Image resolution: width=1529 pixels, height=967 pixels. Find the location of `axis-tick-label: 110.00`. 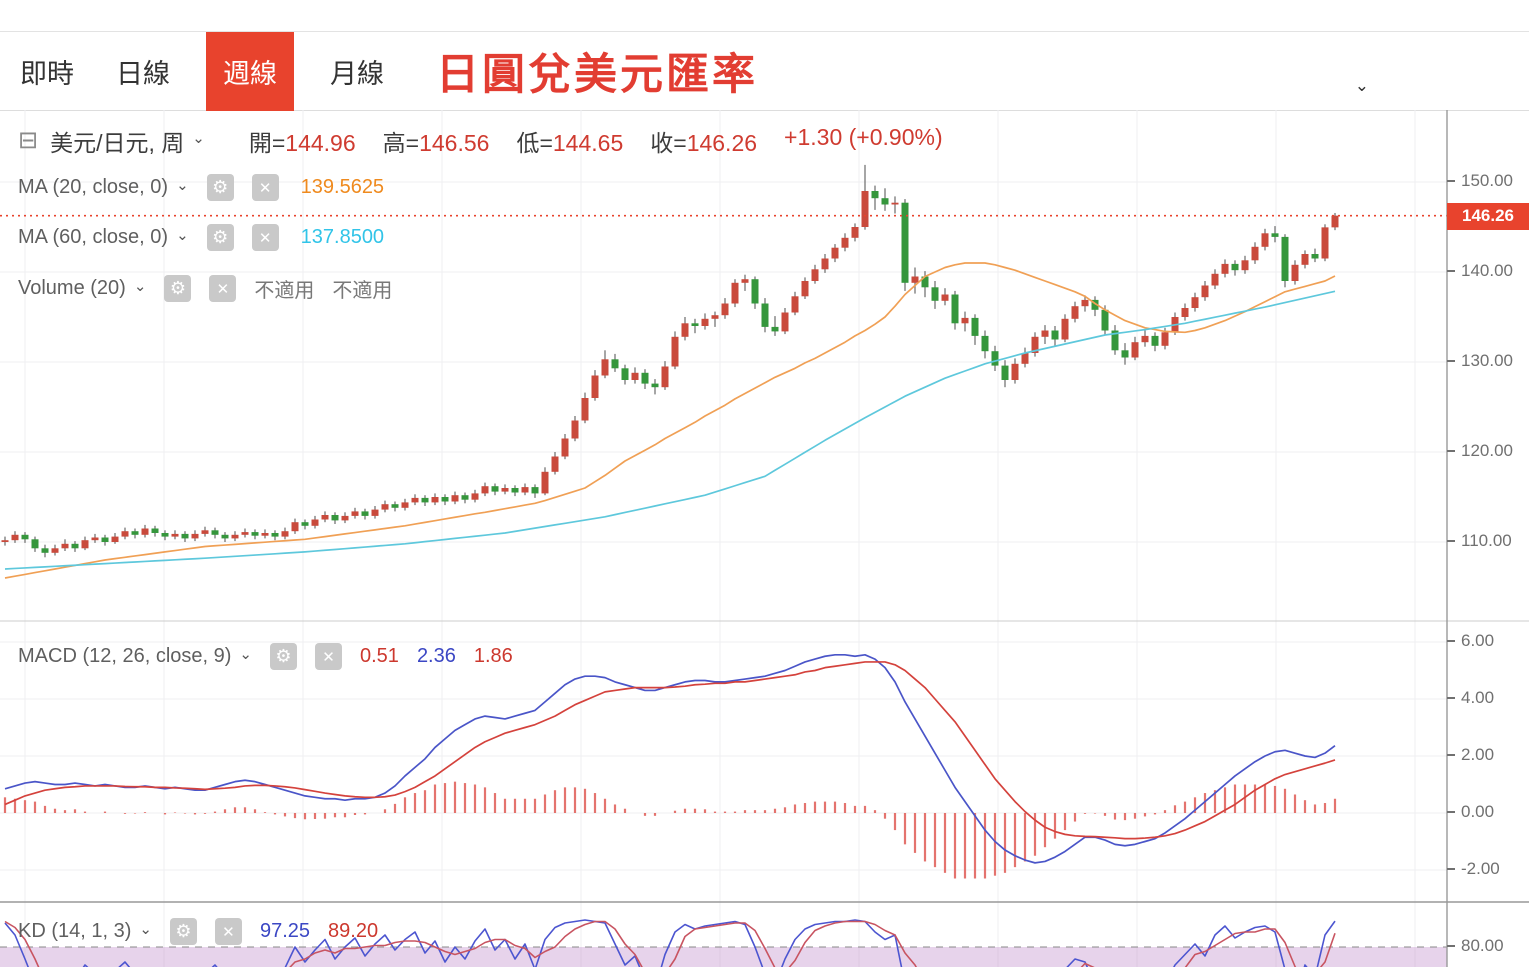

axis-tick-label: 110.00 is located at coordinates (1479, 541).